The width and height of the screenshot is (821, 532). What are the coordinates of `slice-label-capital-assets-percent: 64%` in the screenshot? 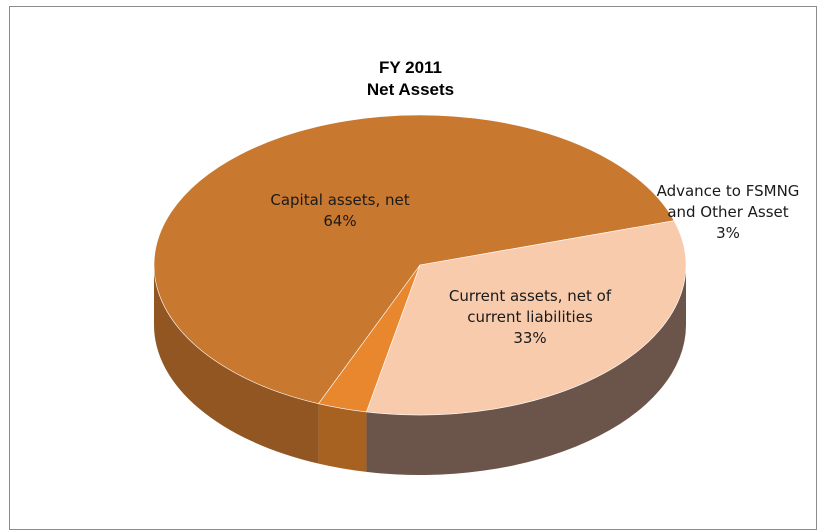 It's located at (340, 221).